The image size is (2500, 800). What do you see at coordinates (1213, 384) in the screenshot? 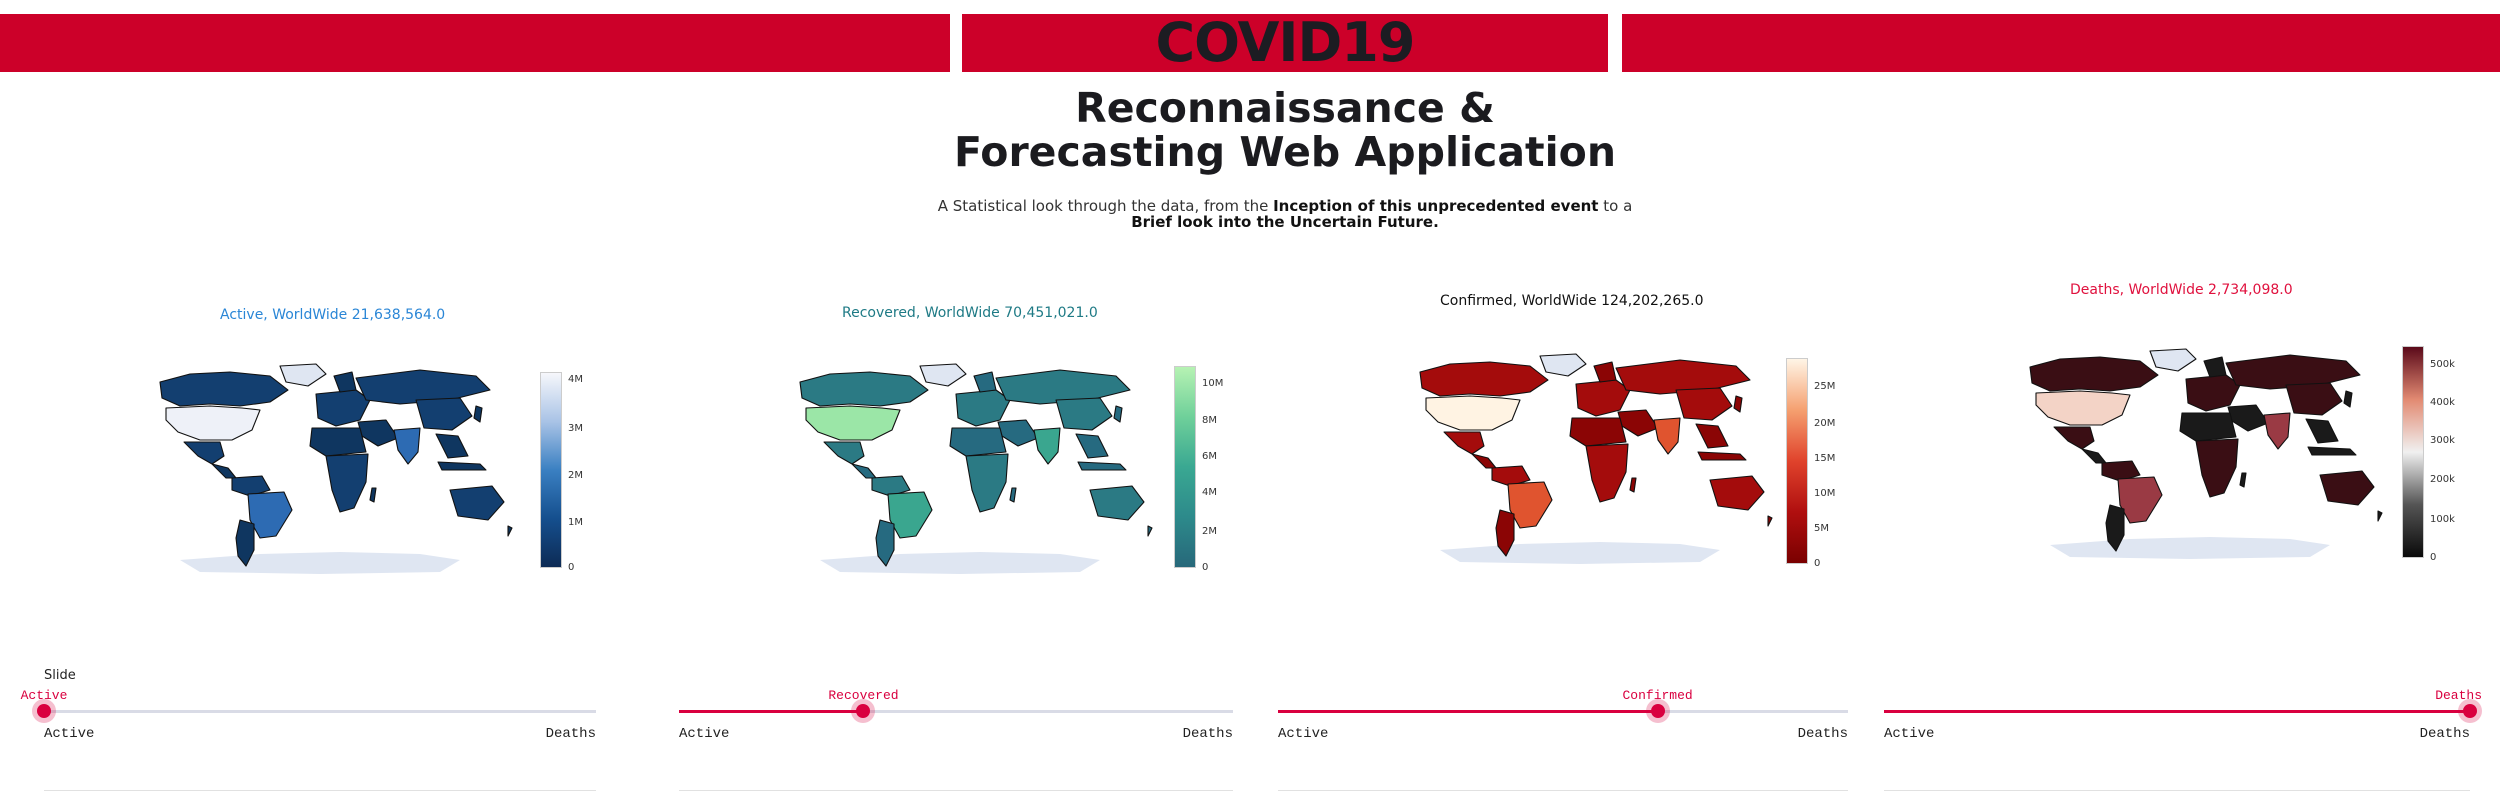
I see `colorbar-tick-label: 10M` at bounding box center [1213, 384].